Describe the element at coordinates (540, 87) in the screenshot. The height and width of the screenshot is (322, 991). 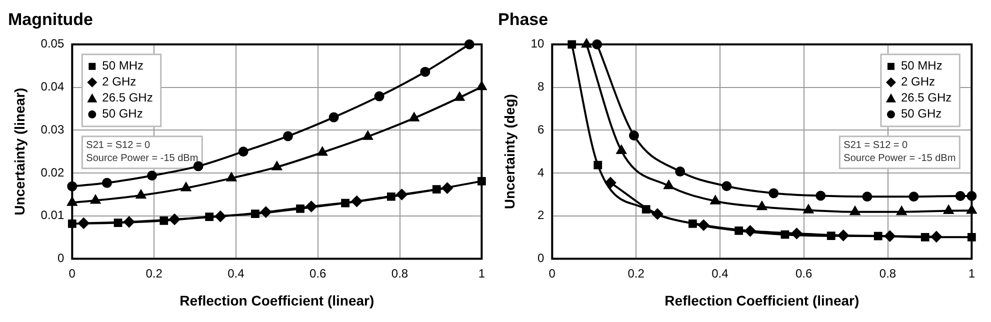
I see `y-tick-label: 8` at that location.